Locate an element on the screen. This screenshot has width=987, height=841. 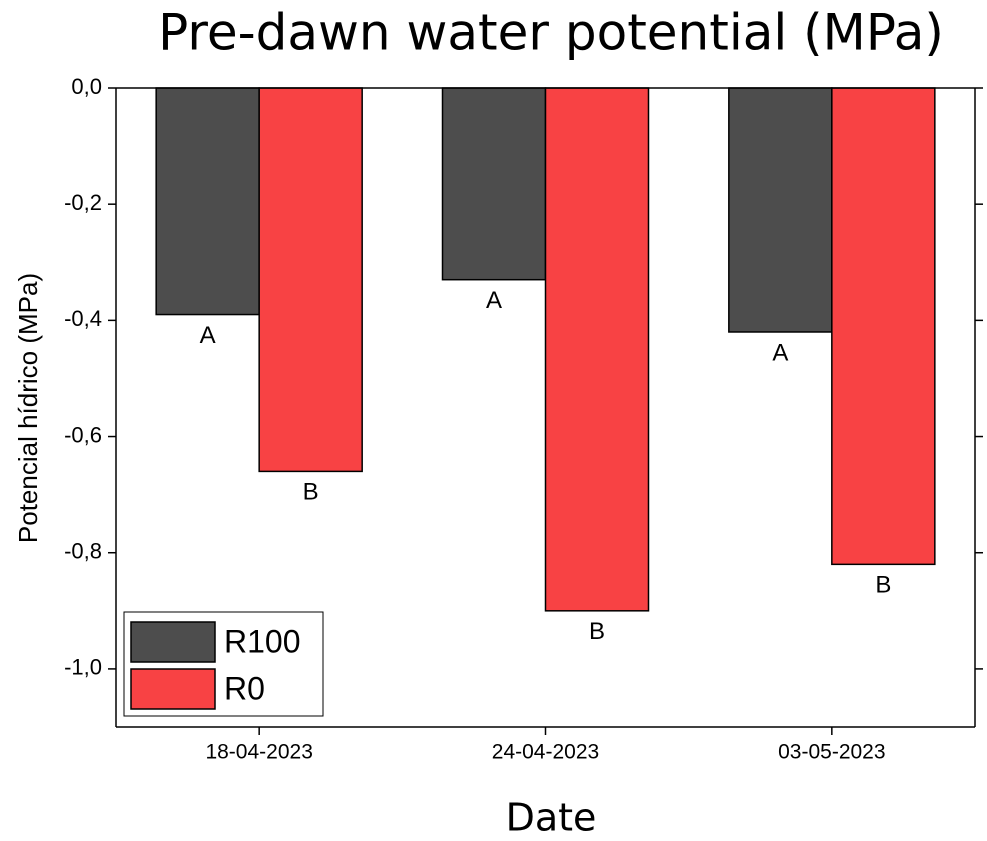
legend-label: R100 is located at coordinates (262, 641).